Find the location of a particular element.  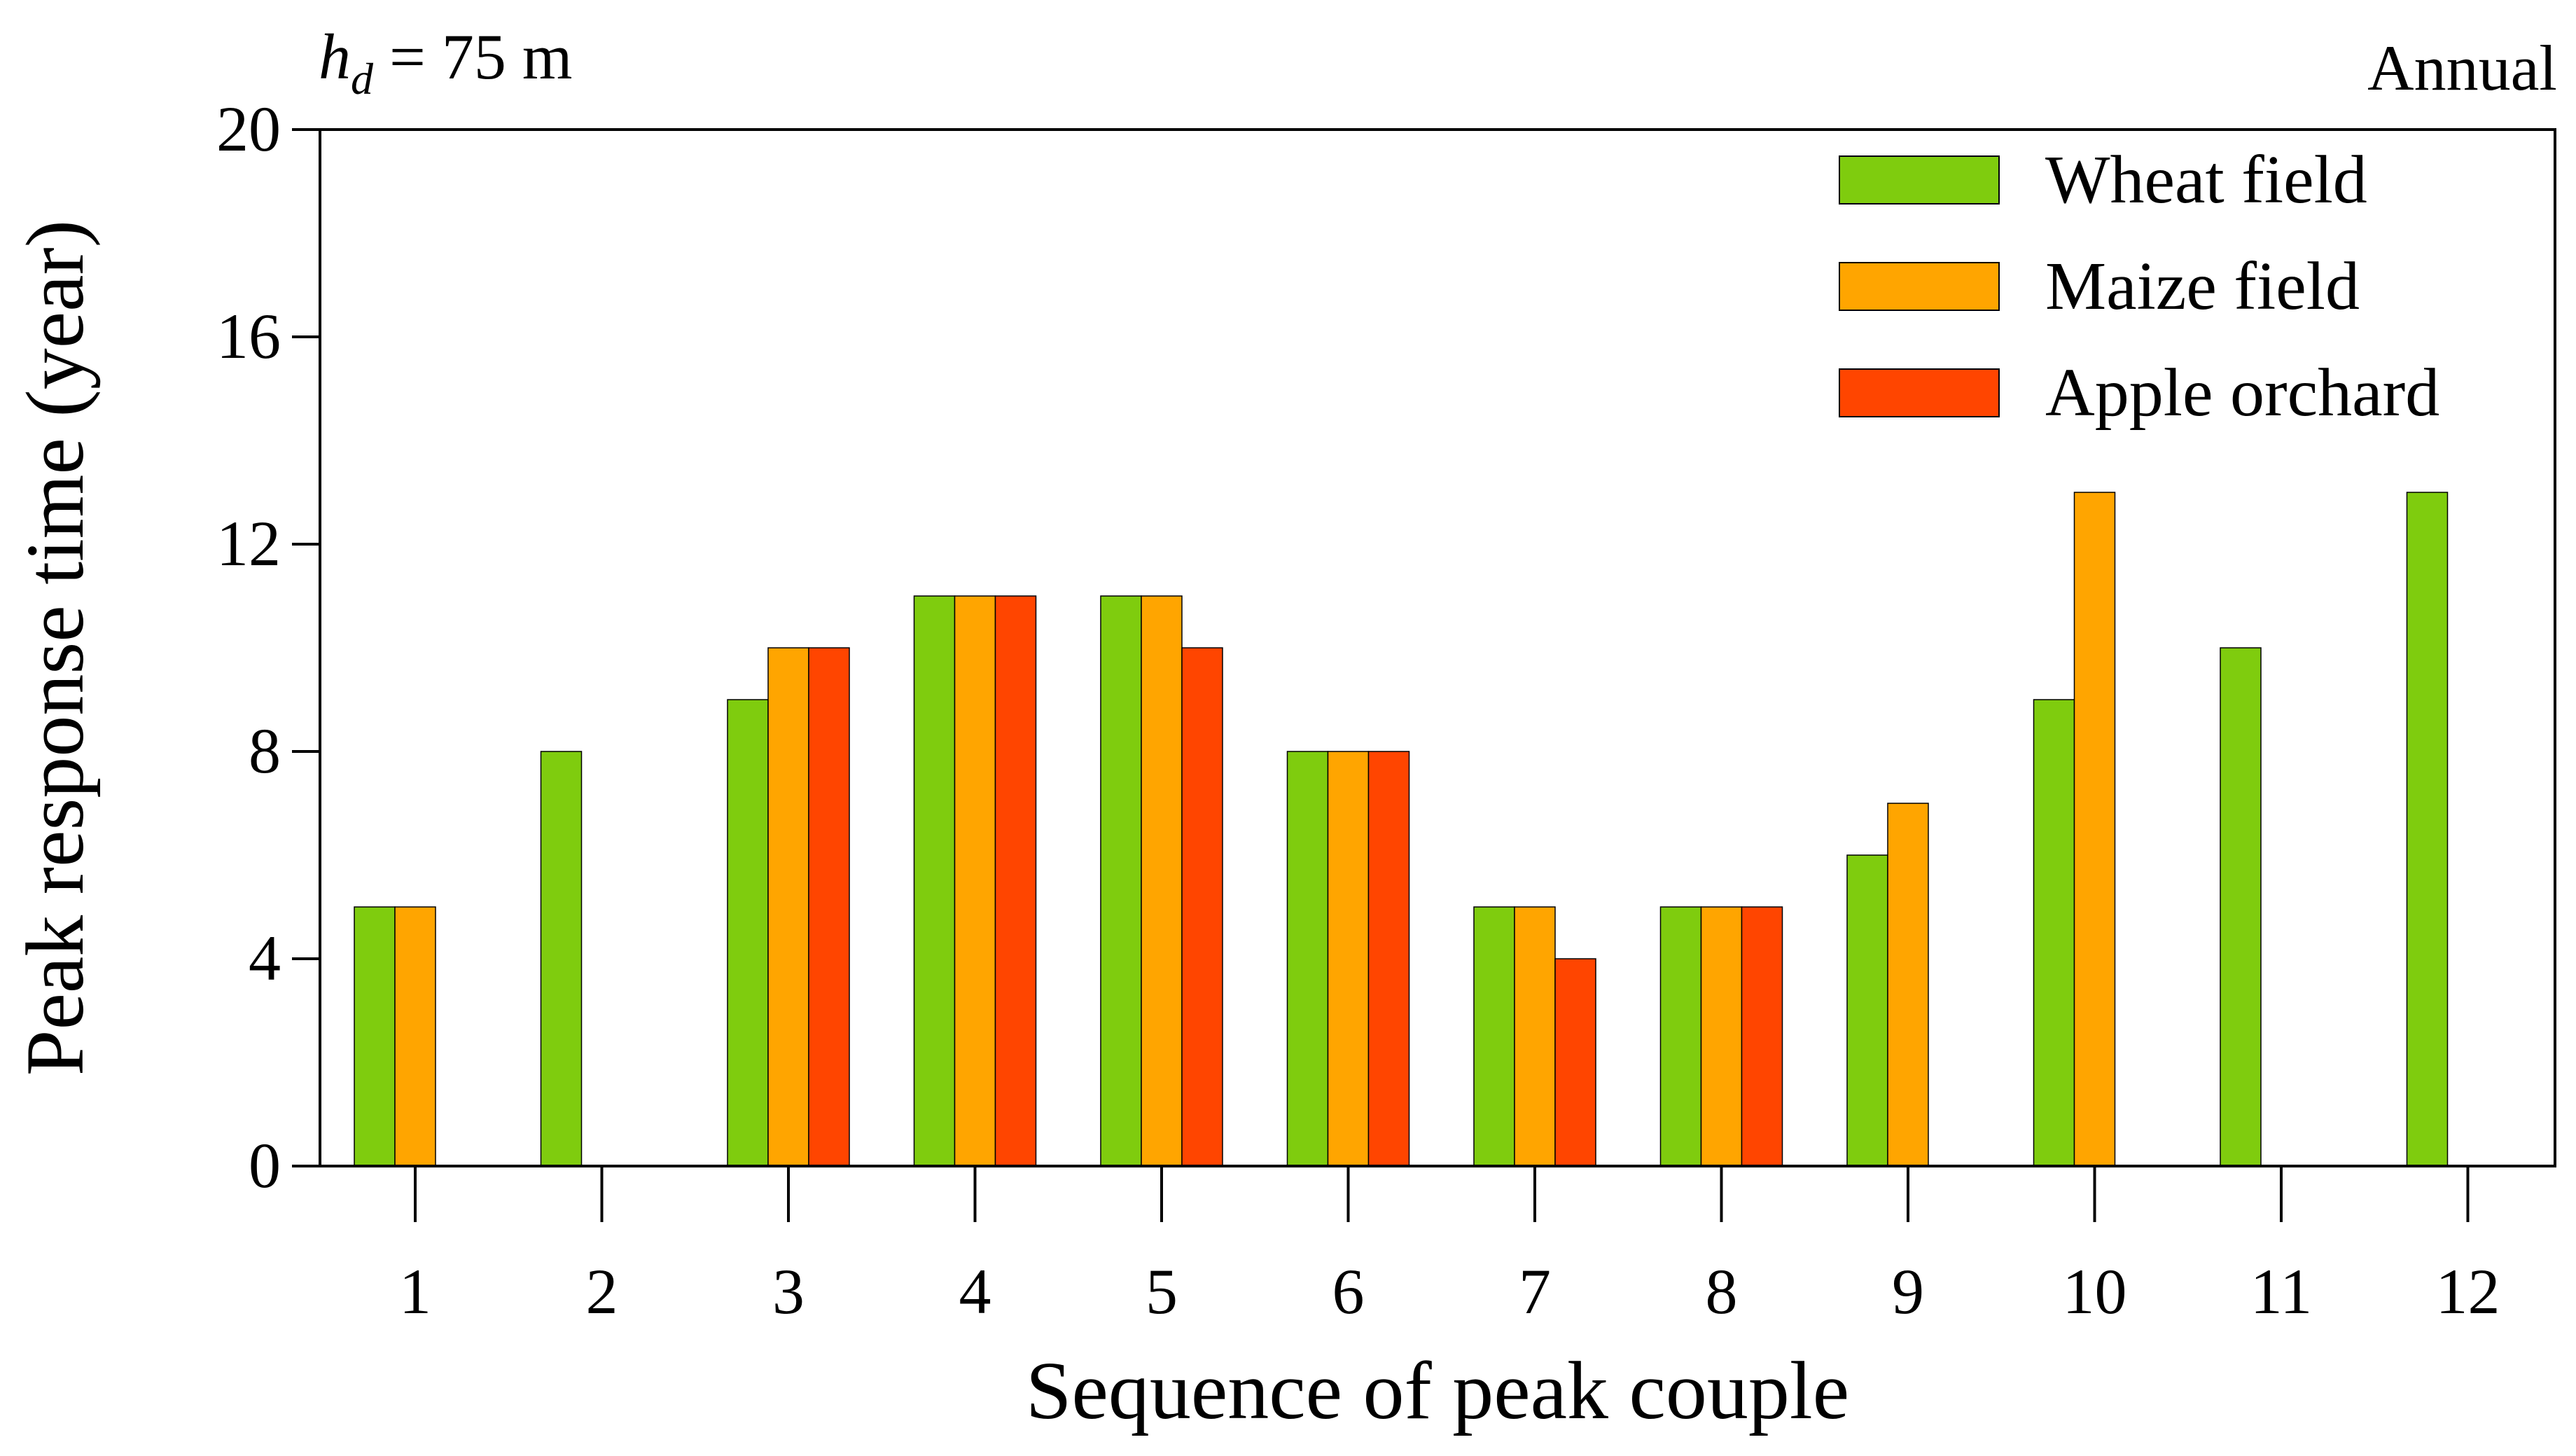

x-tick-label: 7 is located at coordinates (1535, 1291).